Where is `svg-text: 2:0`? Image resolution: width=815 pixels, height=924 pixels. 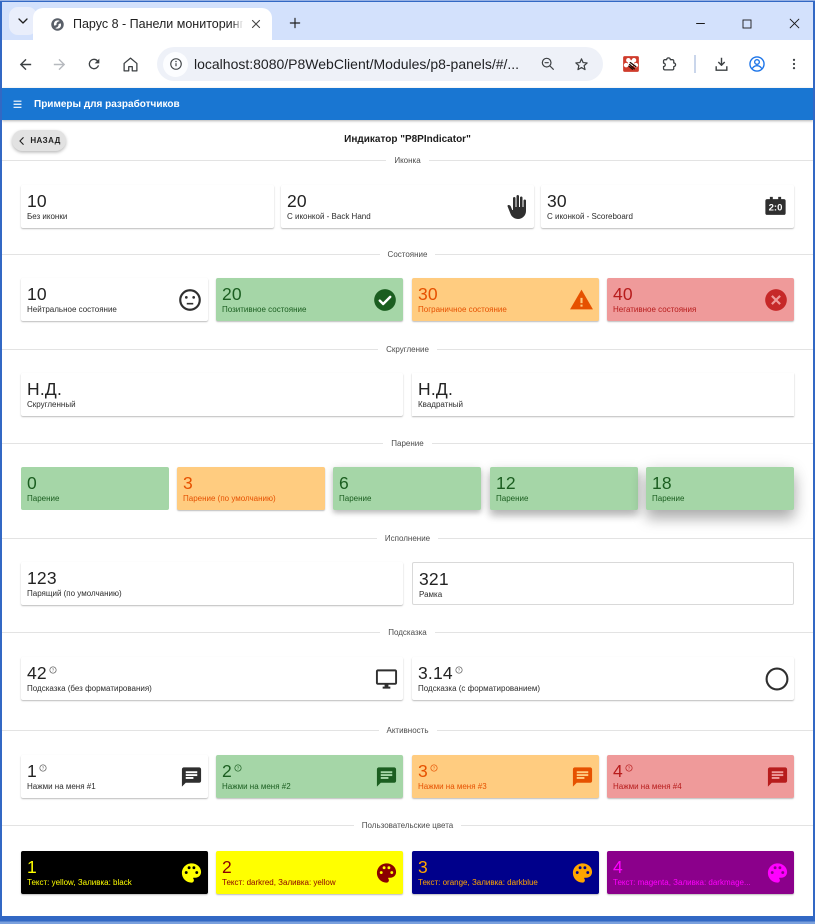
svg-text: 2:0 is located at coordinates (776, 207).